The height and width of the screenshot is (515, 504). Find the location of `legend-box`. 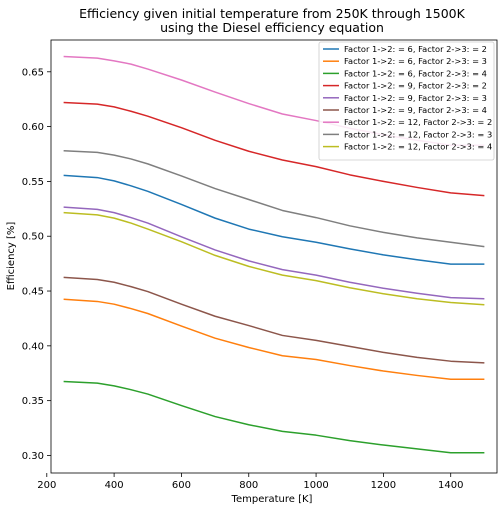

legend-box is located at coordinates (406, 101).